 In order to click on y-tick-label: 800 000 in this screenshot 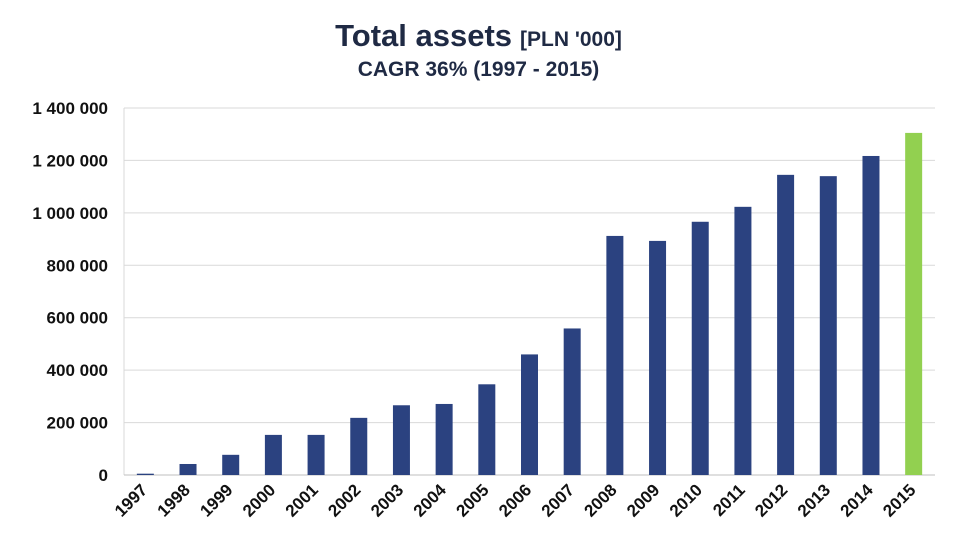, I will do `click(77, 265)`.